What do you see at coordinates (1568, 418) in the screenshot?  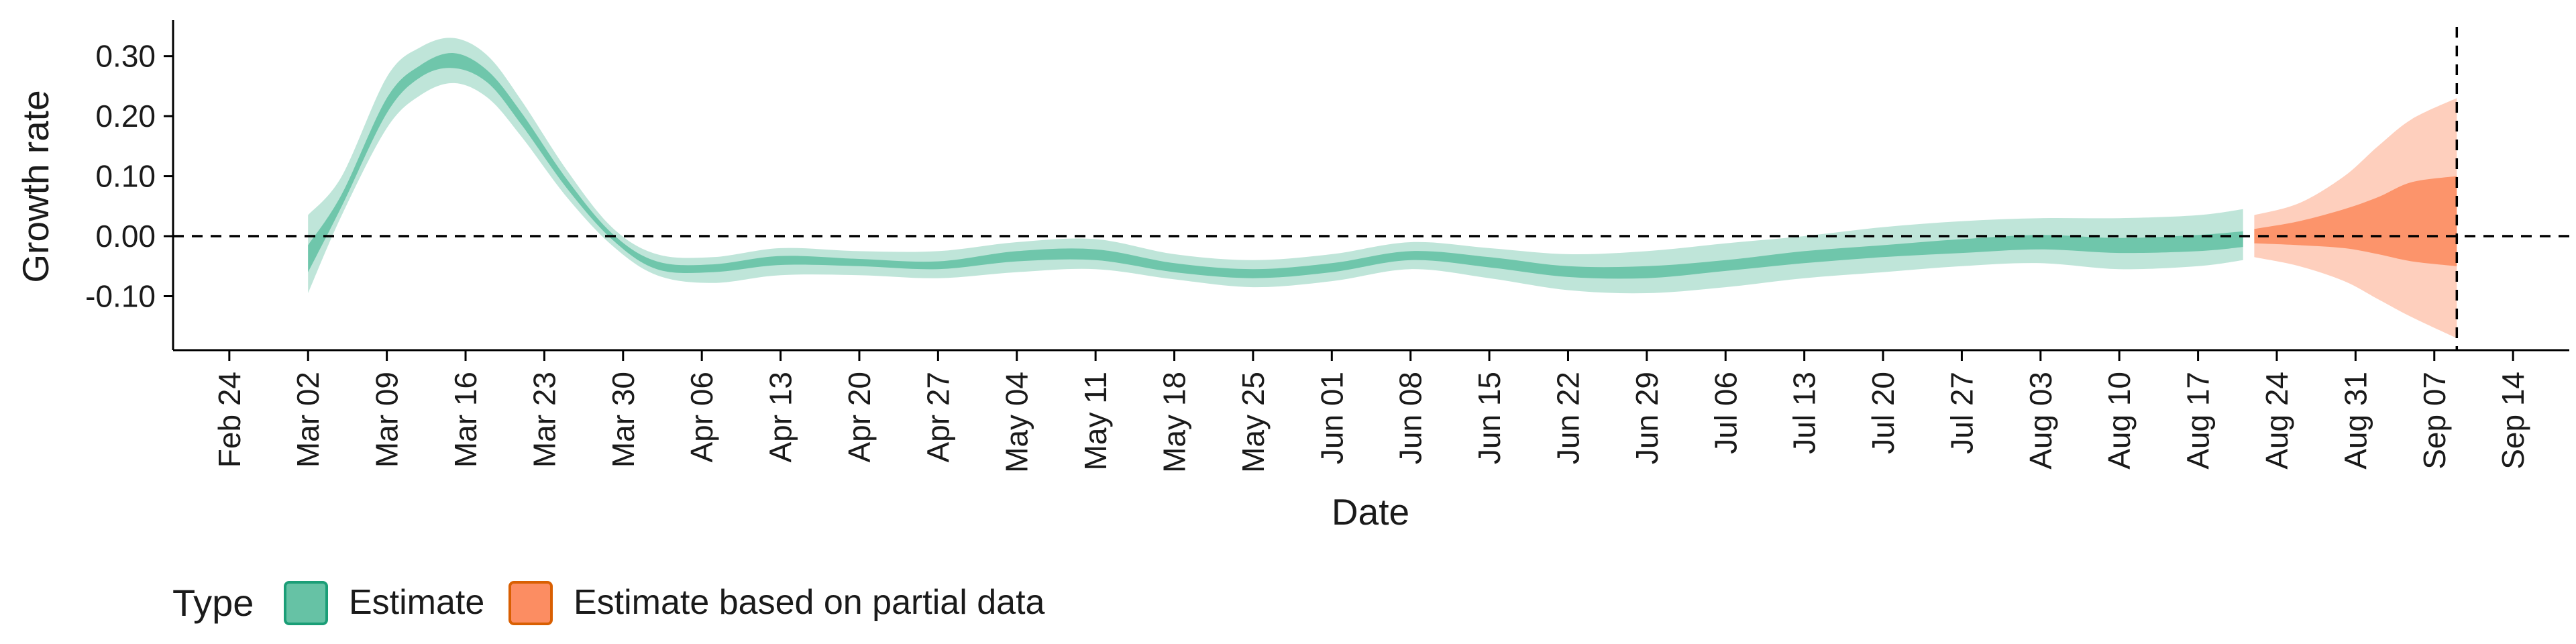 I see `x-tick-label: Jun 22` at bounding box center [1568, 418].